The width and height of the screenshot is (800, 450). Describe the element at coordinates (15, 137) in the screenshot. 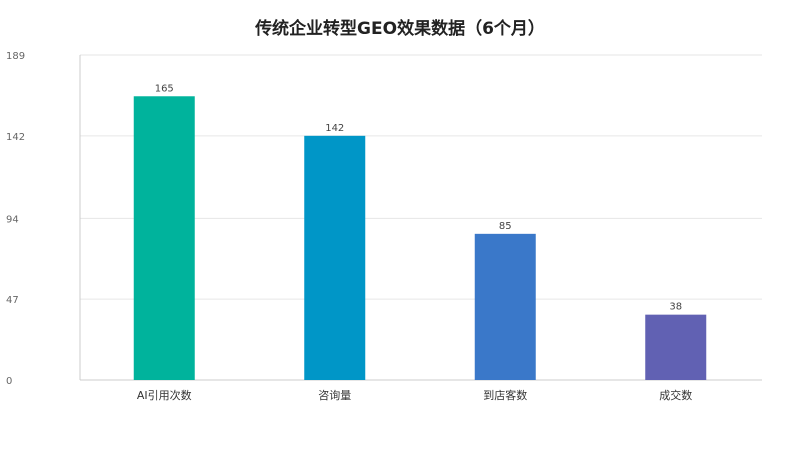

I see `y-tick-label: 142` at that location.